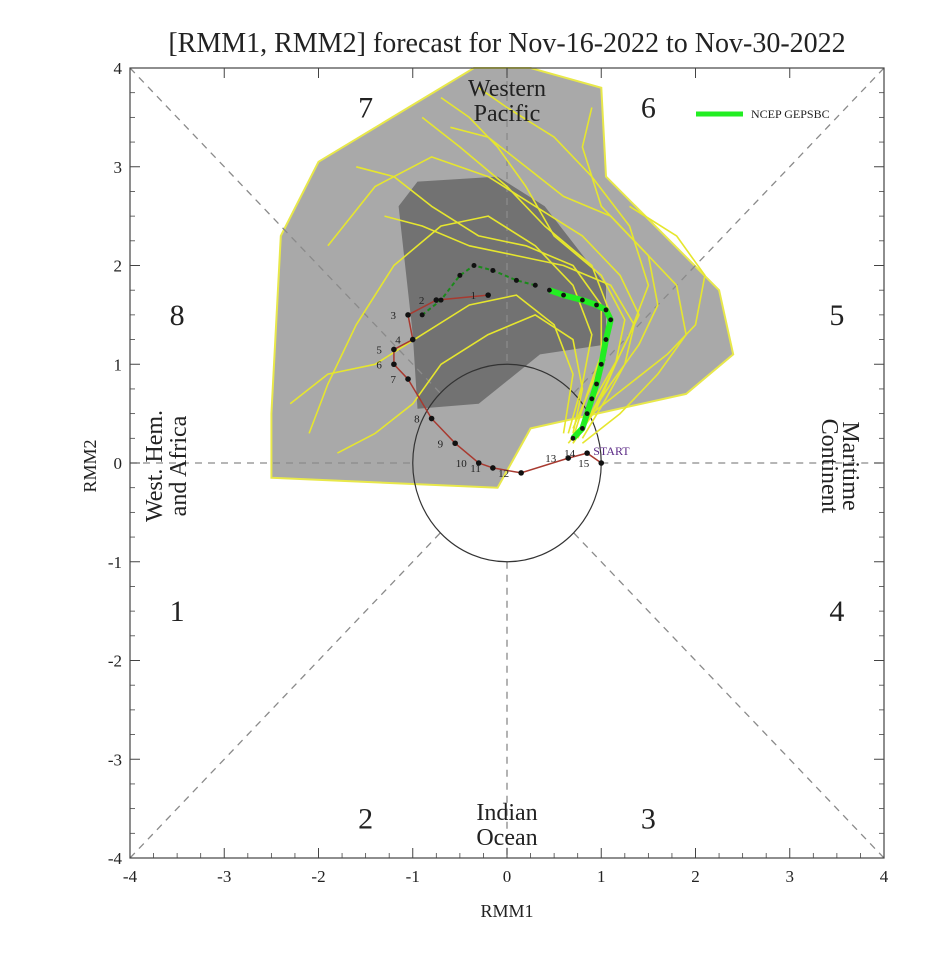 Image resolution: width=942 pixels, height=955 pixels. I want to click on legend: NCEP GEPSBC, so click(763, 114).